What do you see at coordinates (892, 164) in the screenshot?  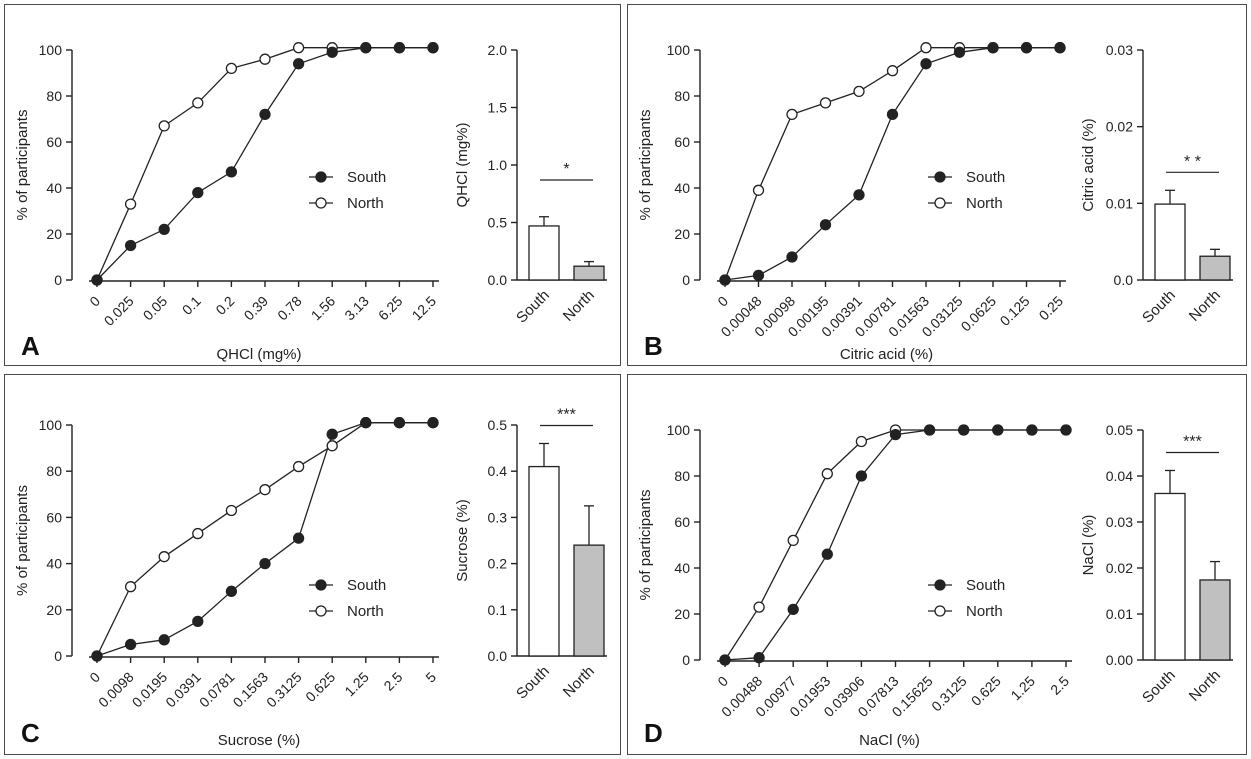 I see `series-line-south` at bounding box center [892, 164].